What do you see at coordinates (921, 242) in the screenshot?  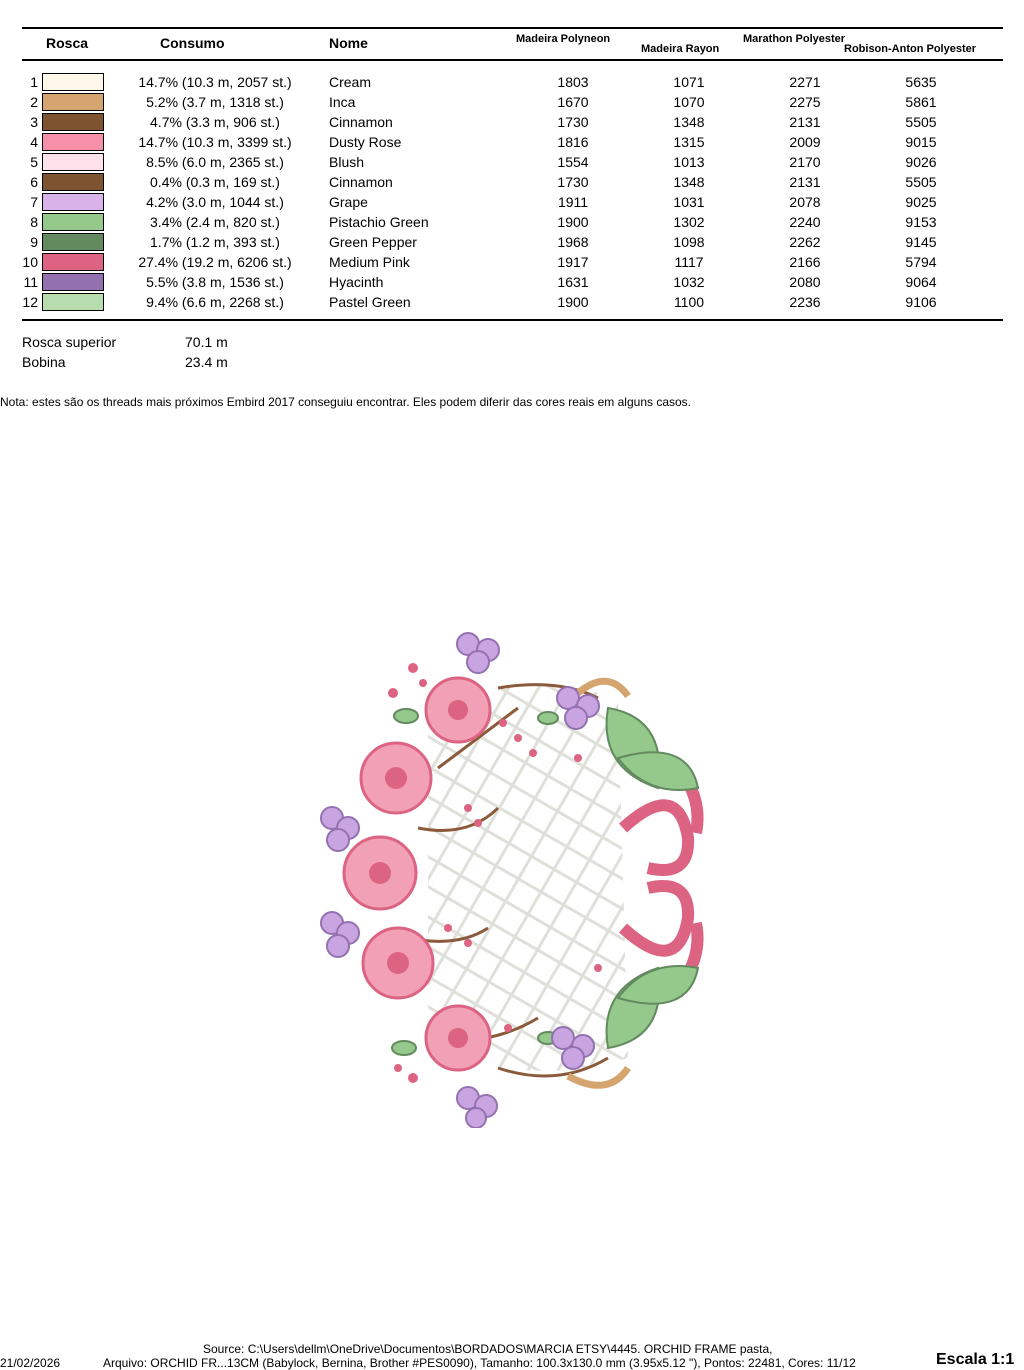 I see `thread-robison: 9145` at bounding box center [921, 242].